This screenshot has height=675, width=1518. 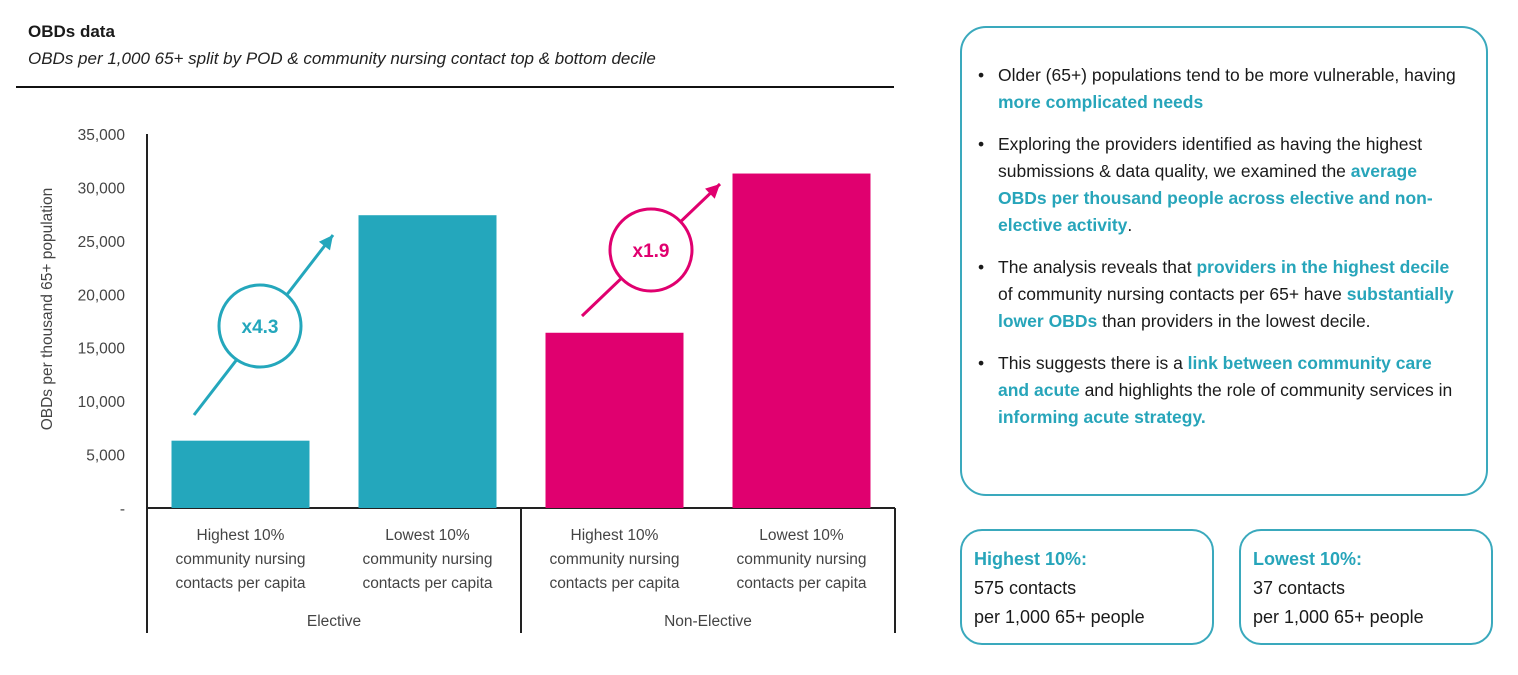 I want to click on ratio-non-elective-arrowhead, so click(x=712, y=191).